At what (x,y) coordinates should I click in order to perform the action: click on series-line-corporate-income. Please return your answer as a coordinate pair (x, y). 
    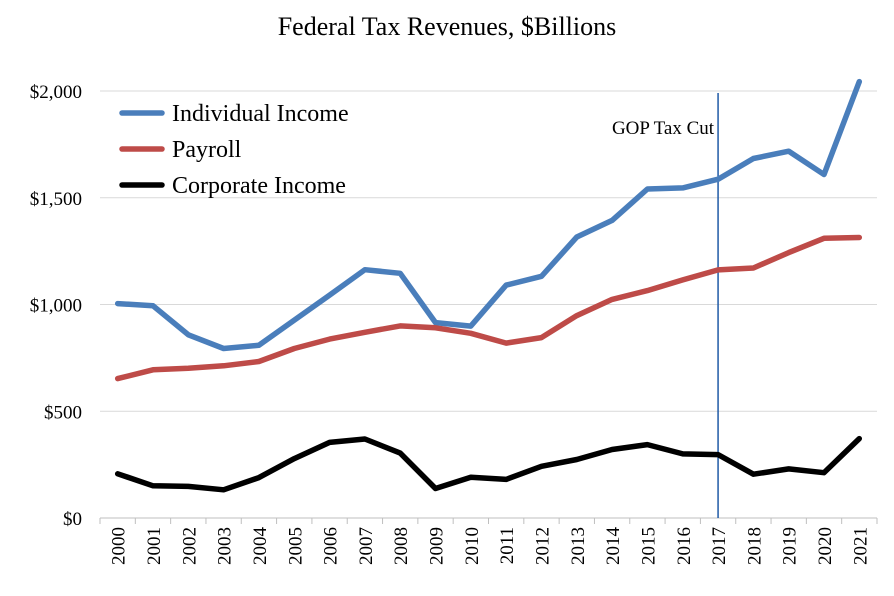
    Looking at the image, I should click on (488, 464).